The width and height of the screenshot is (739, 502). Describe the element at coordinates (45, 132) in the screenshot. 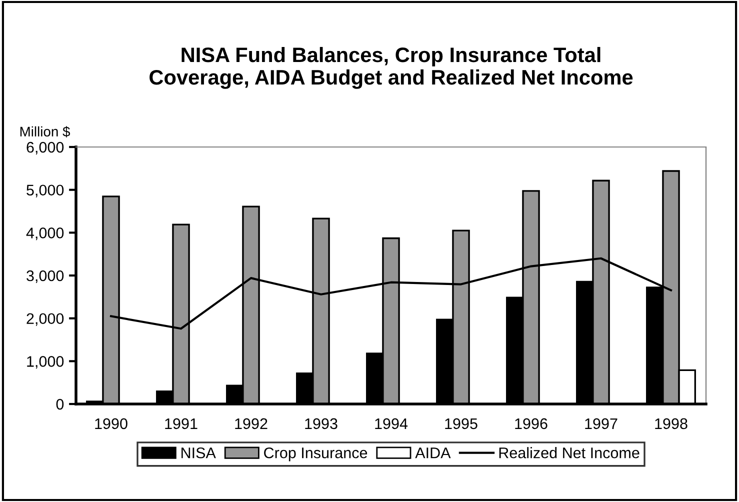

I see `y-axis-title: Million $` at that location.